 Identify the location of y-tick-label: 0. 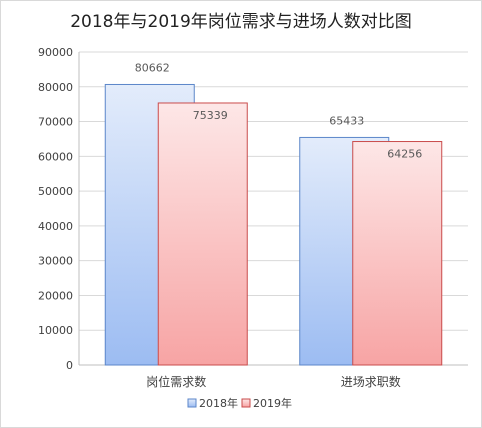
(69, 365).